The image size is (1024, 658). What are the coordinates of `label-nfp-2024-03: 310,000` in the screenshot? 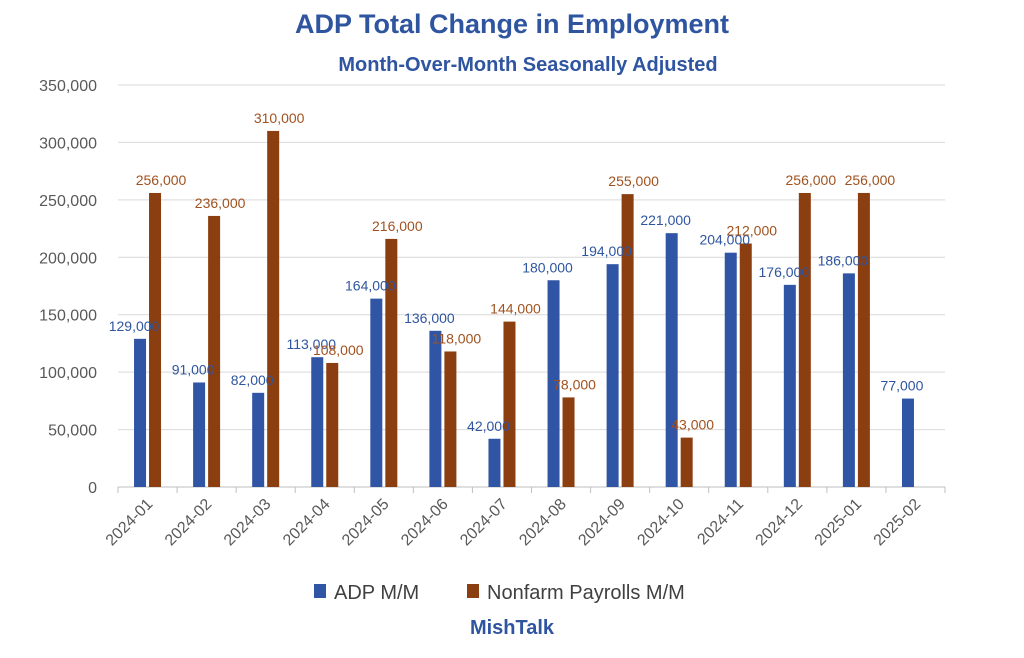 It's located at (279, 118).